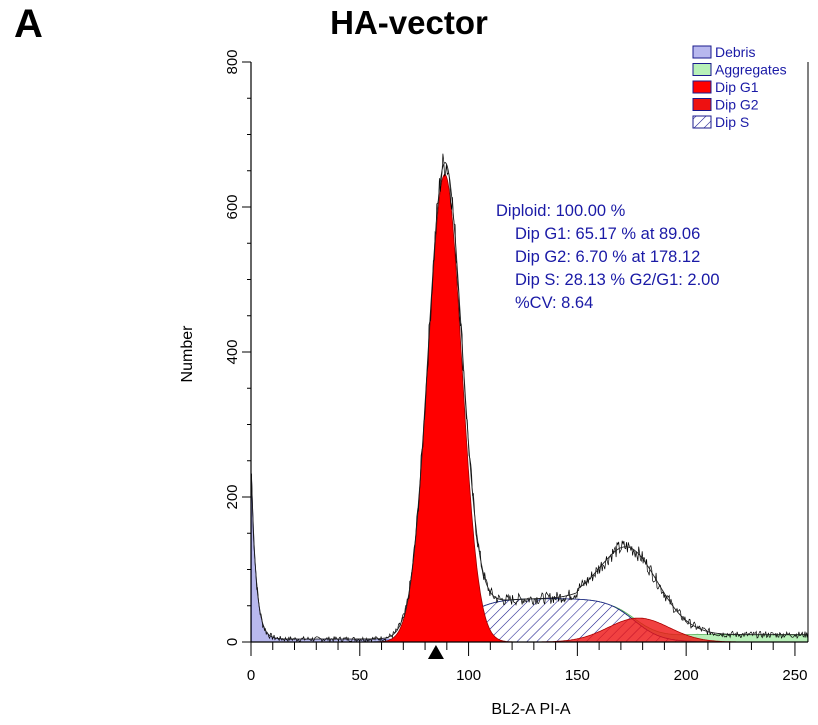 Image resolution: width=818 pixels, height=725 pixels. What do you see at coordinates (28, 24) in the screenshot?
I see `panel-letter: A` at bounding box center [28, 24].